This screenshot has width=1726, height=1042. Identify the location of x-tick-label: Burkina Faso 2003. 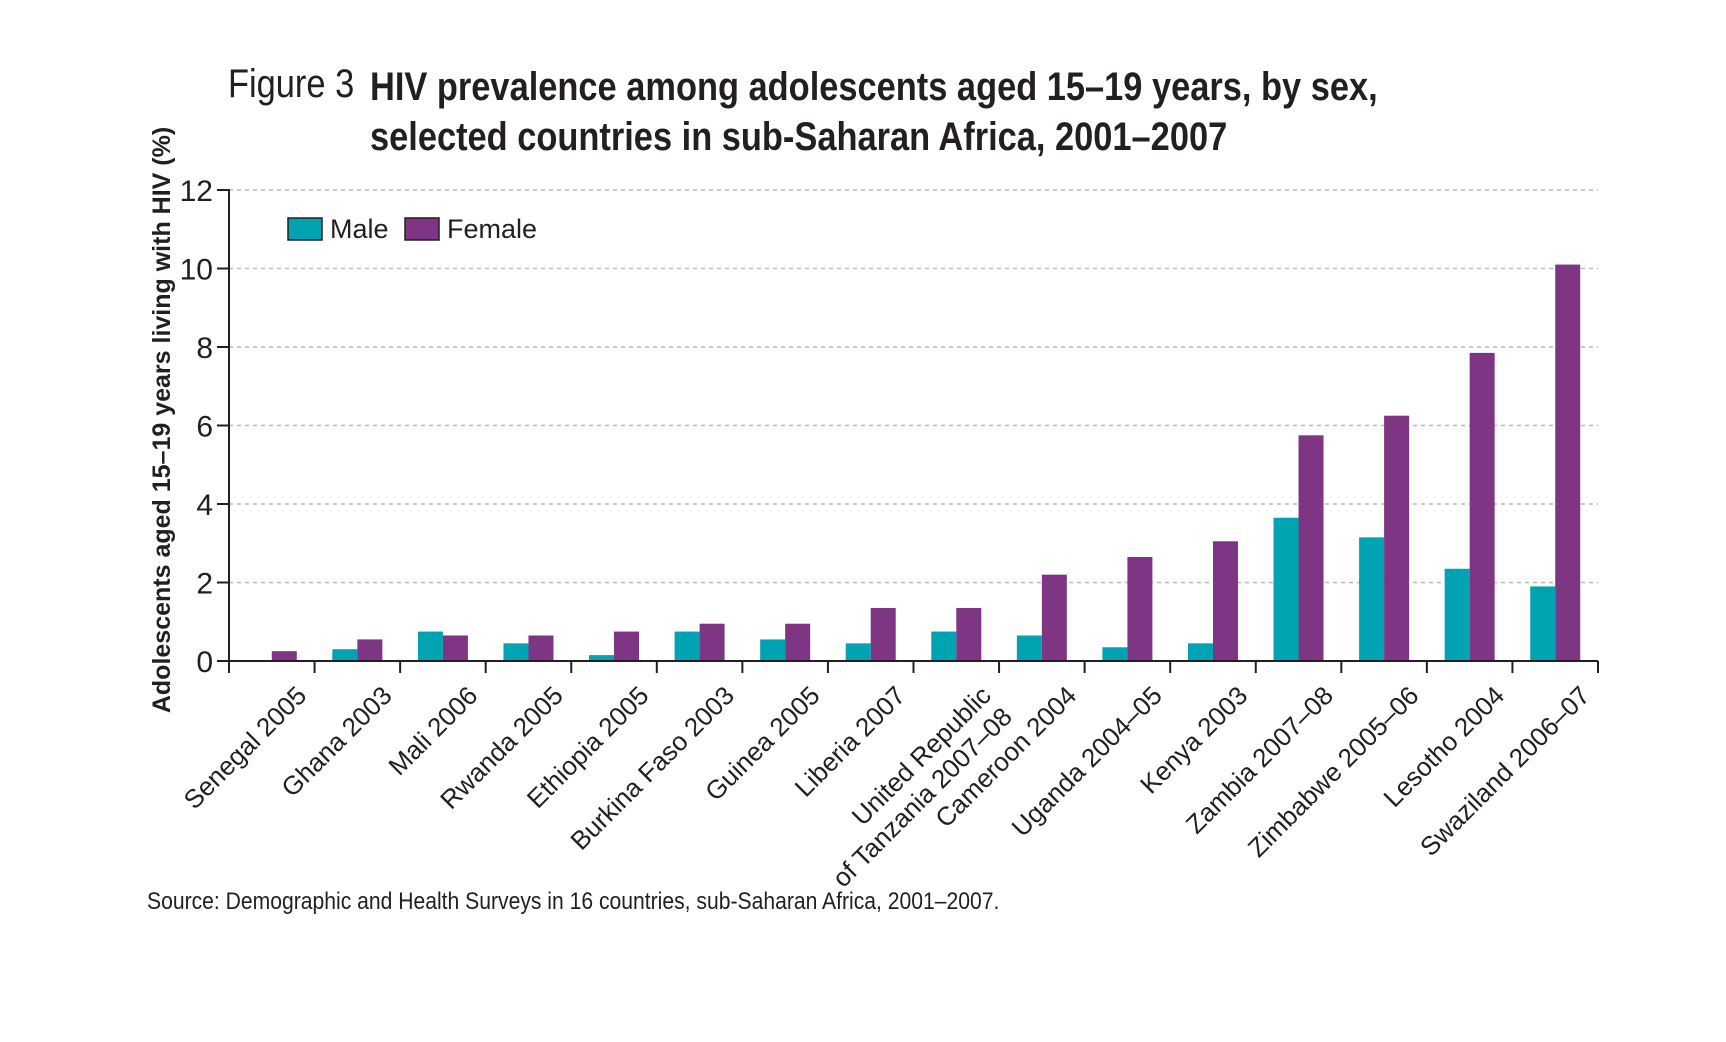
(652, 768).